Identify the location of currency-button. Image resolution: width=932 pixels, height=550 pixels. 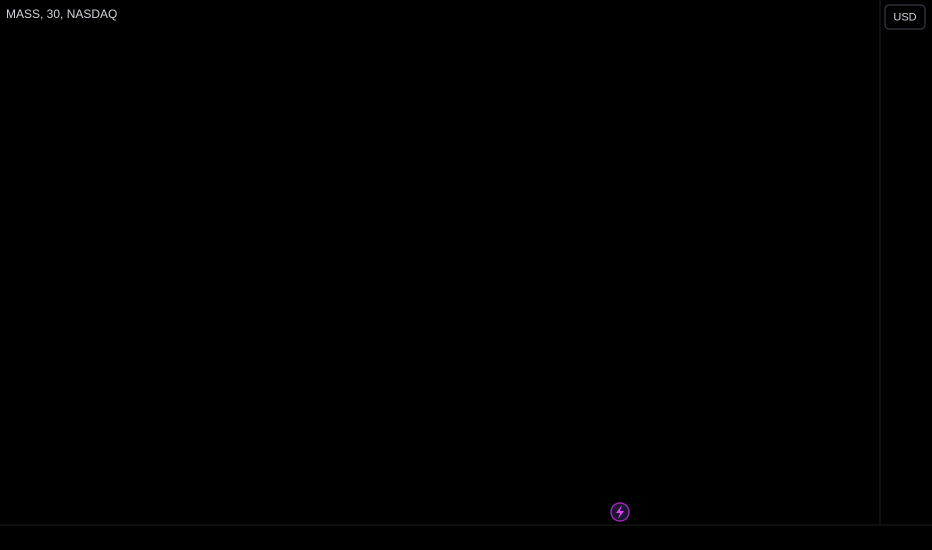
(905, 17).